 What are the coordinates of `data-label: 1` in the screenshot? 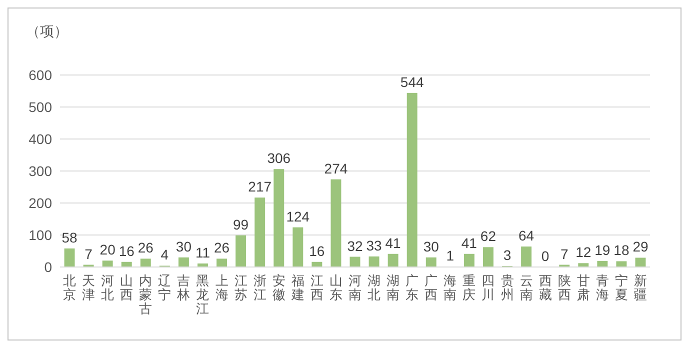 It's located at (450, 256).